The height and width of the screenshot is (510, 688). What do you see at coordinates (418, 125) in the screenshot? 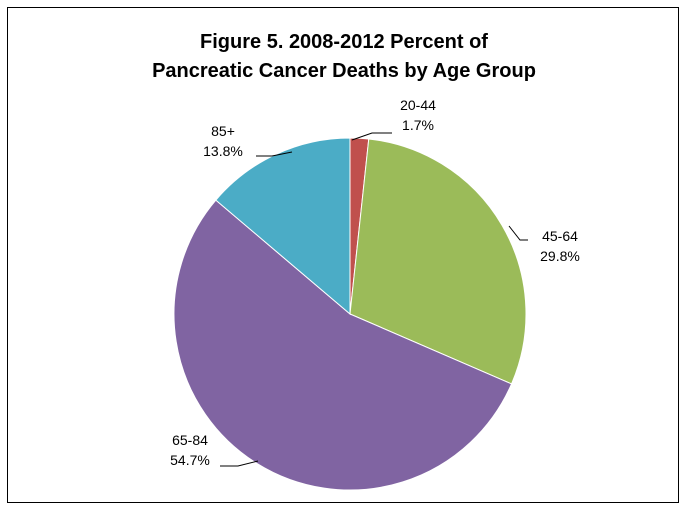
I see `slice-value-label: 1.7%` at bounding box center [418, 125].